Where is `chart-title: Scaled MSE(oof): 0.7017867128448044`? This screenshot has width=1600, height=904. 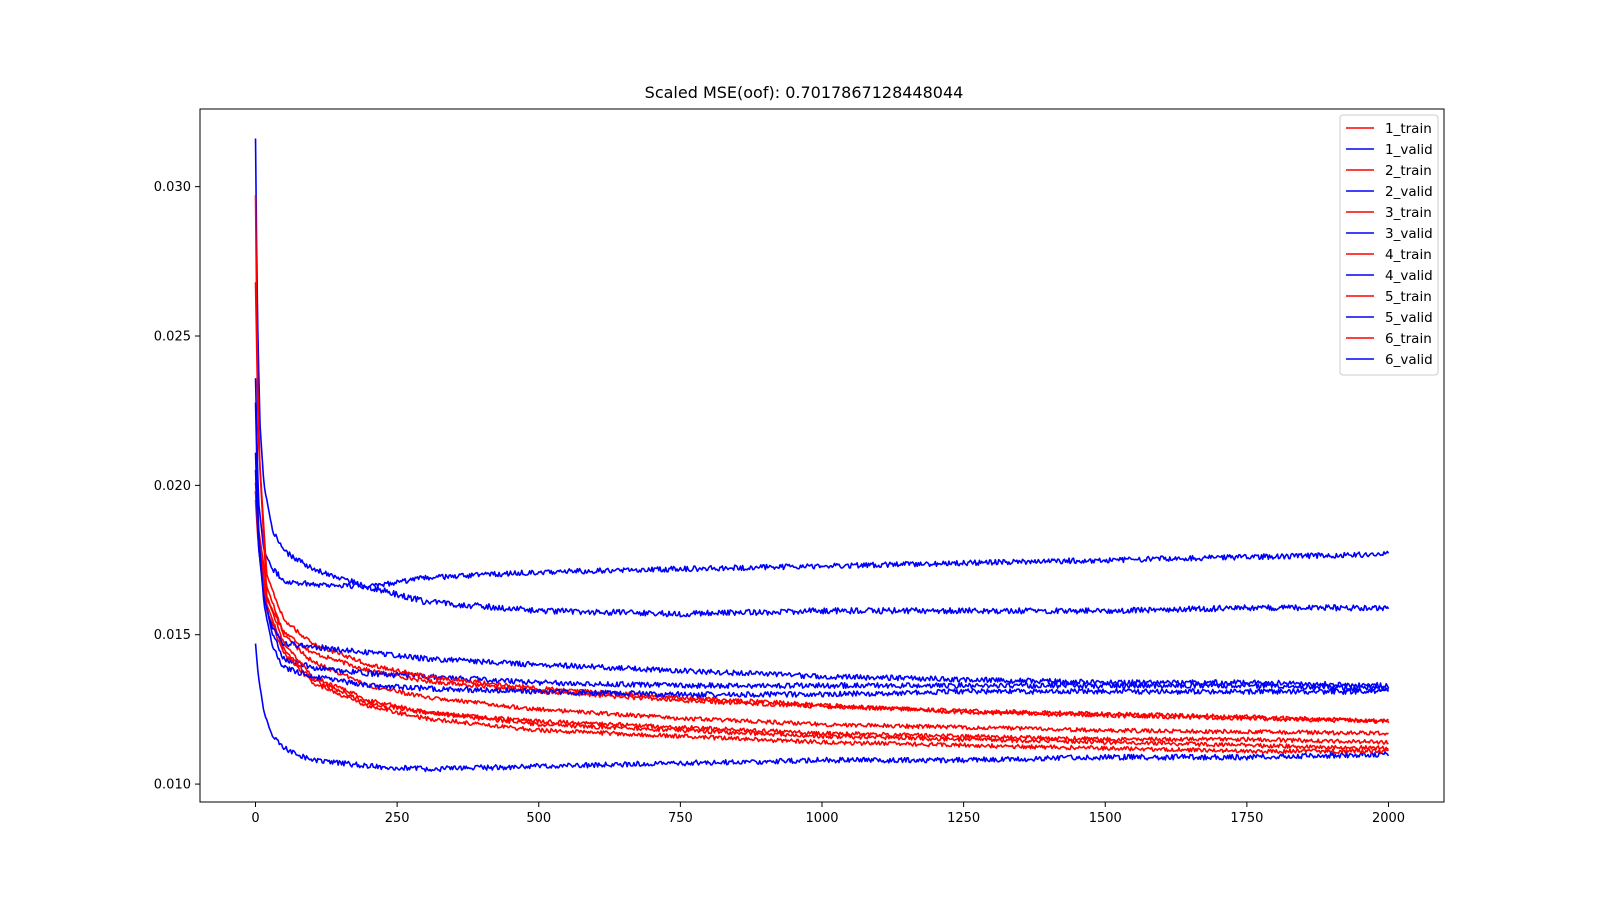 chart-title: Scaled MSE(oof): 0.7017867128448044 is located at coordinates (804, 92).